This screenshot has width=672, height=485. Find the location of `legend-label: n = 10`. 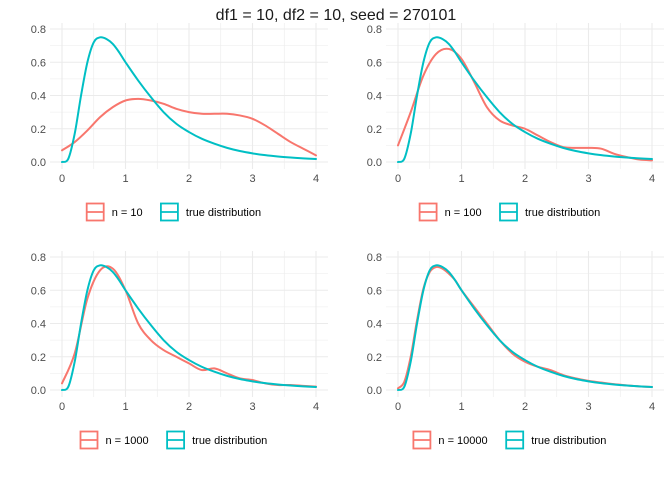

legend-label: n = 10 is located at coordinates (127, 213).